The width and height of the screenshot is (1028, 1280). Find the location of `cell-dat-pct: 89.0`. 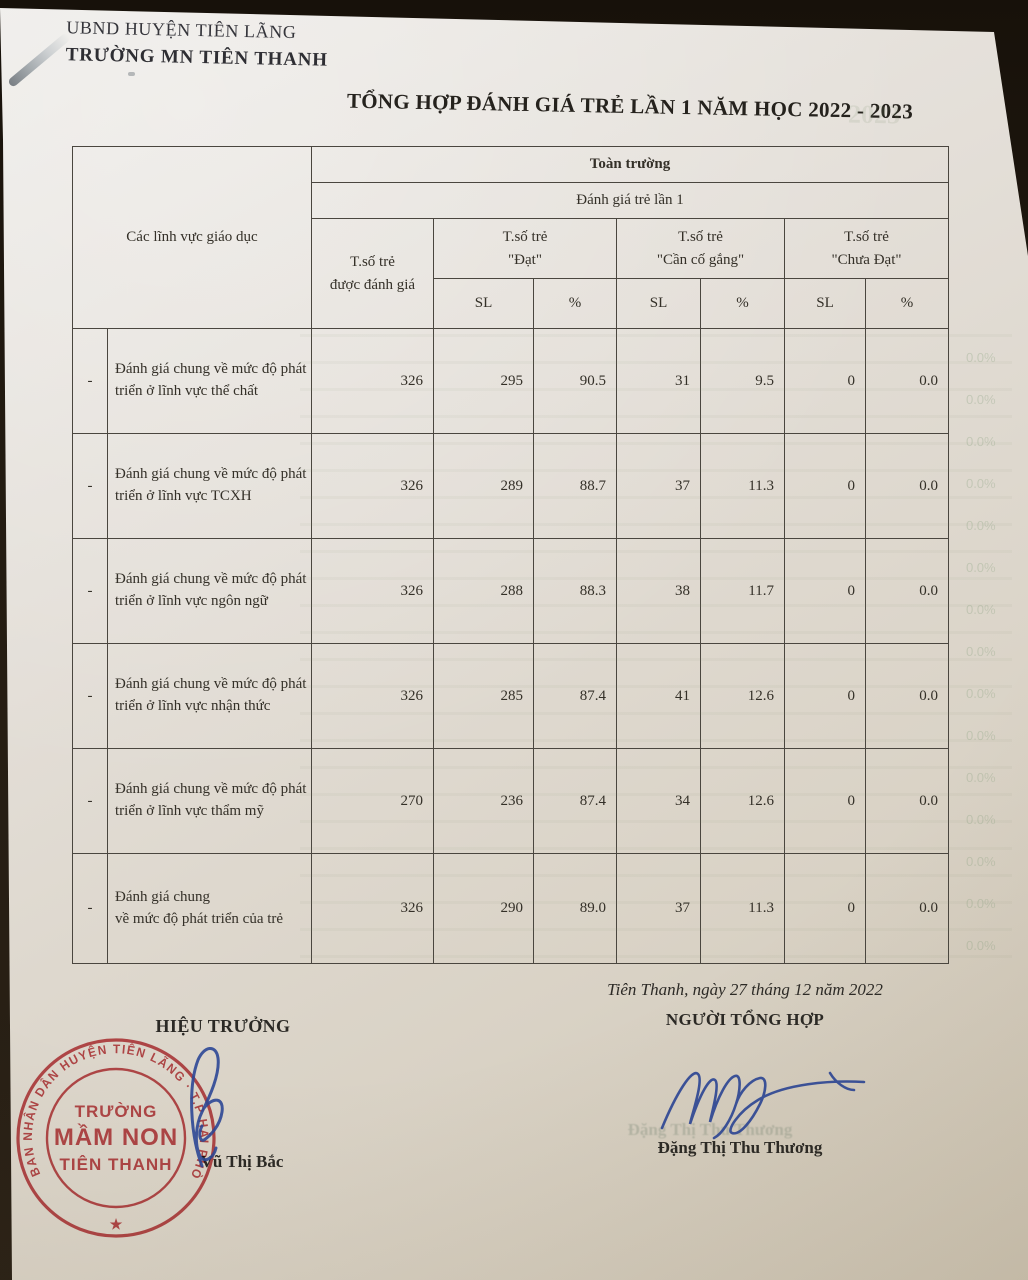

cell-dat-pct: 89.0 is located at coordinates (575, 908).